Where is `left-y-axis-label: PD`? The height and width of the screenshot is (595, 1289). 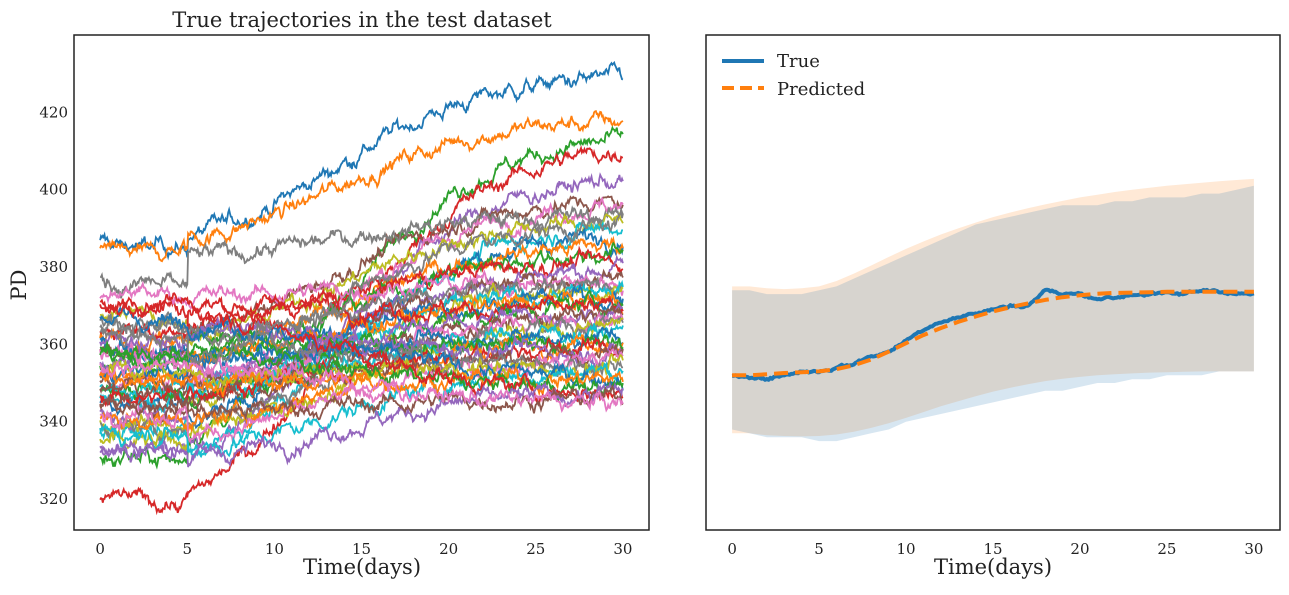
left-y-axis-label: PD is located at coordinates (19, 285).